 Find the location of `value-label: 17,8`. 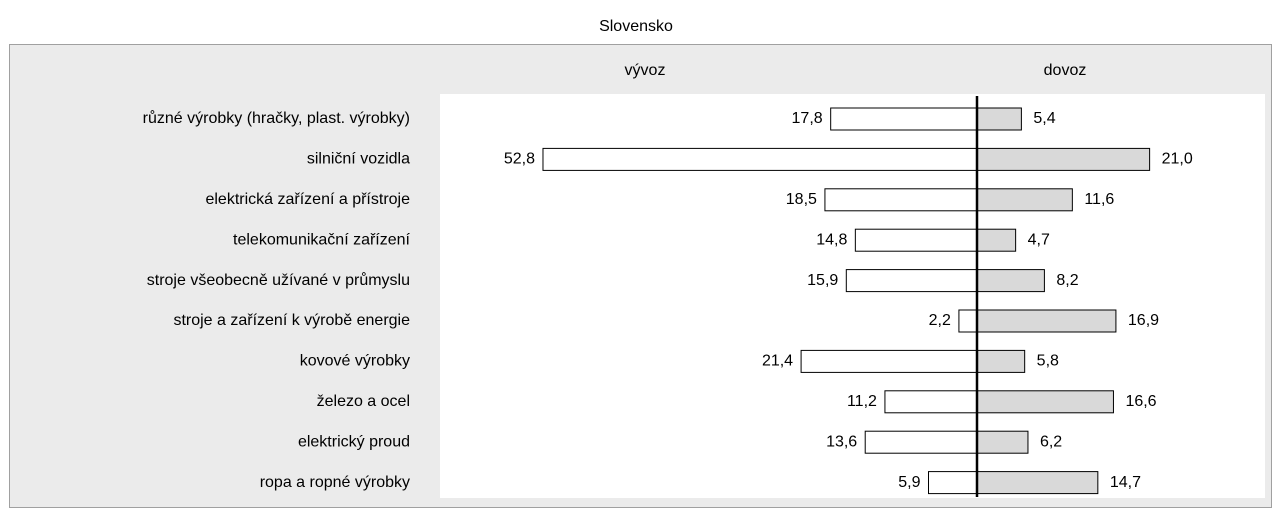

value-label: 17,8 is located at coordinates (807, 118).